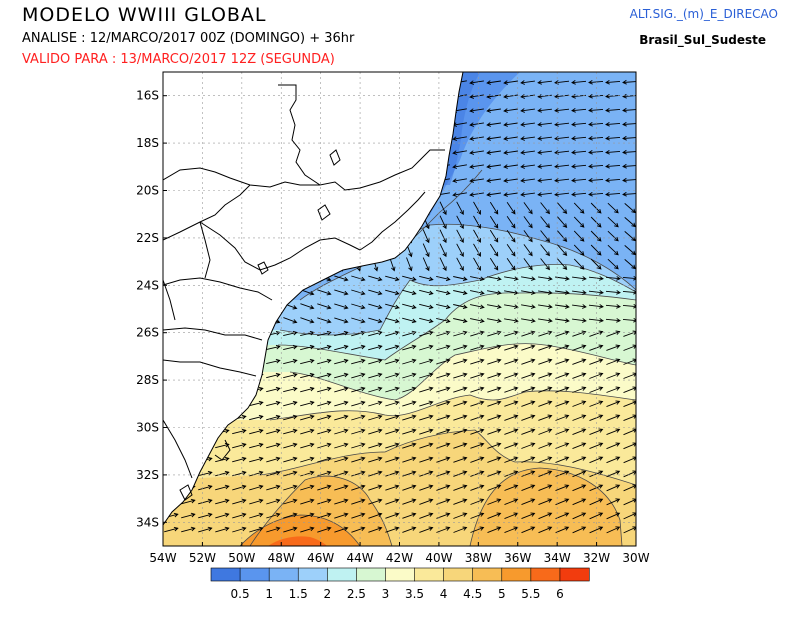 Image resolution: width=800 pixels, height=618 pixels. I want to click on longitude-label: 34W, so click(557, 558).